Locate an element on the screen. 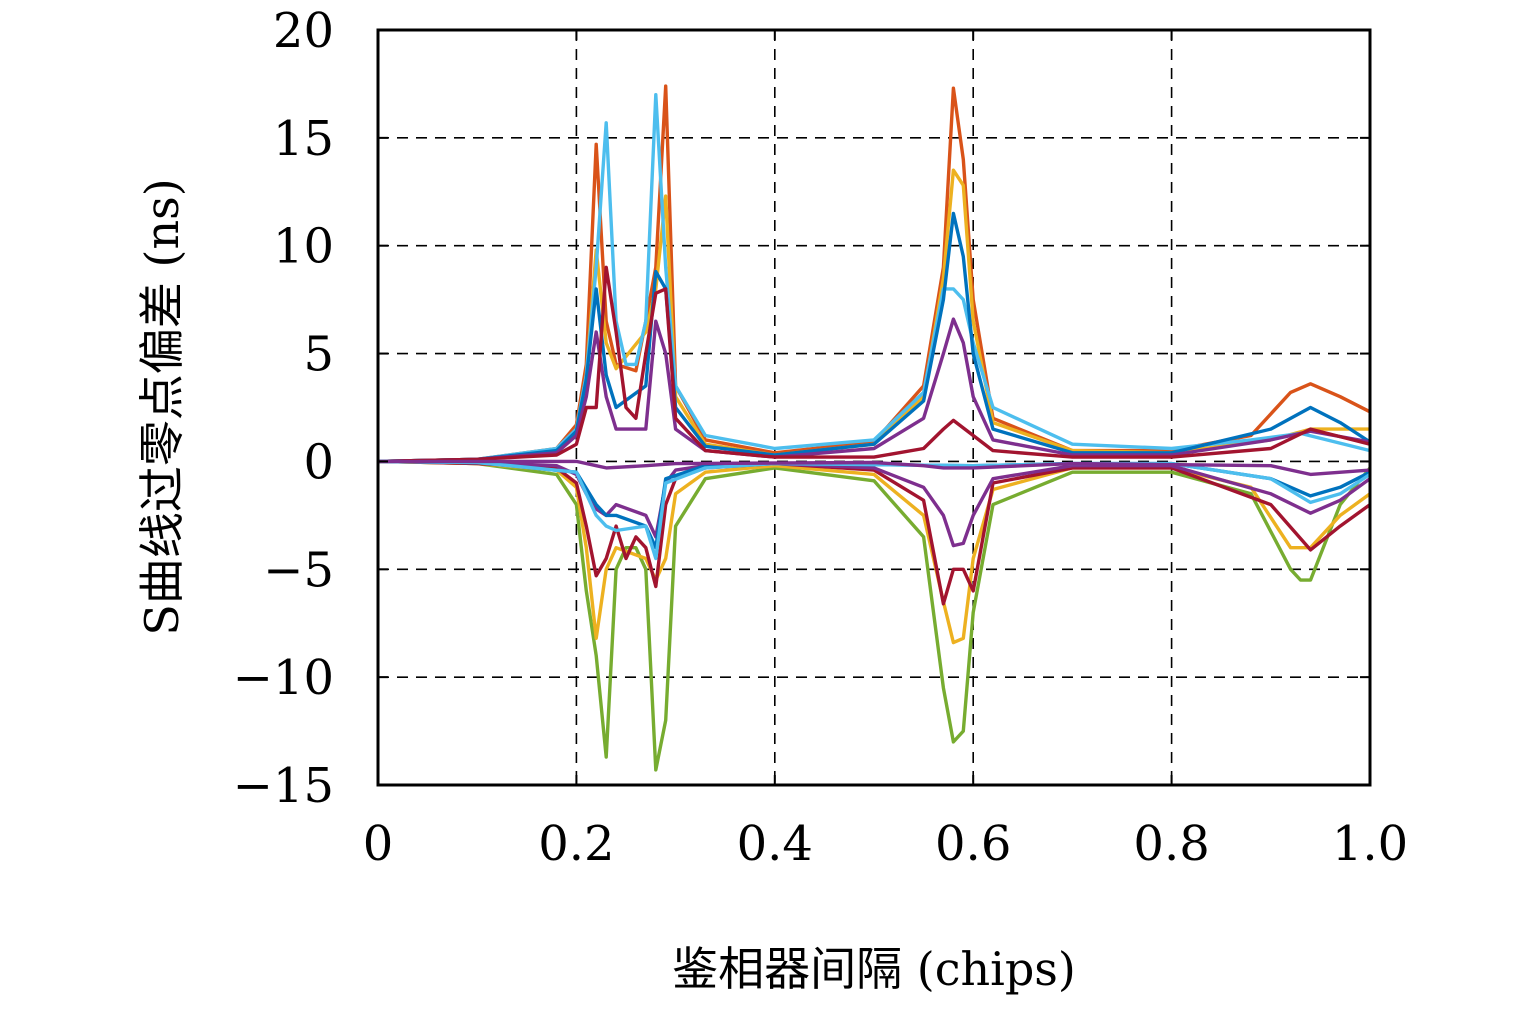 The width and height of the screenshot is (1535, 1011). x-tick-label: 0.8 is located at coordinates (1171, 844).